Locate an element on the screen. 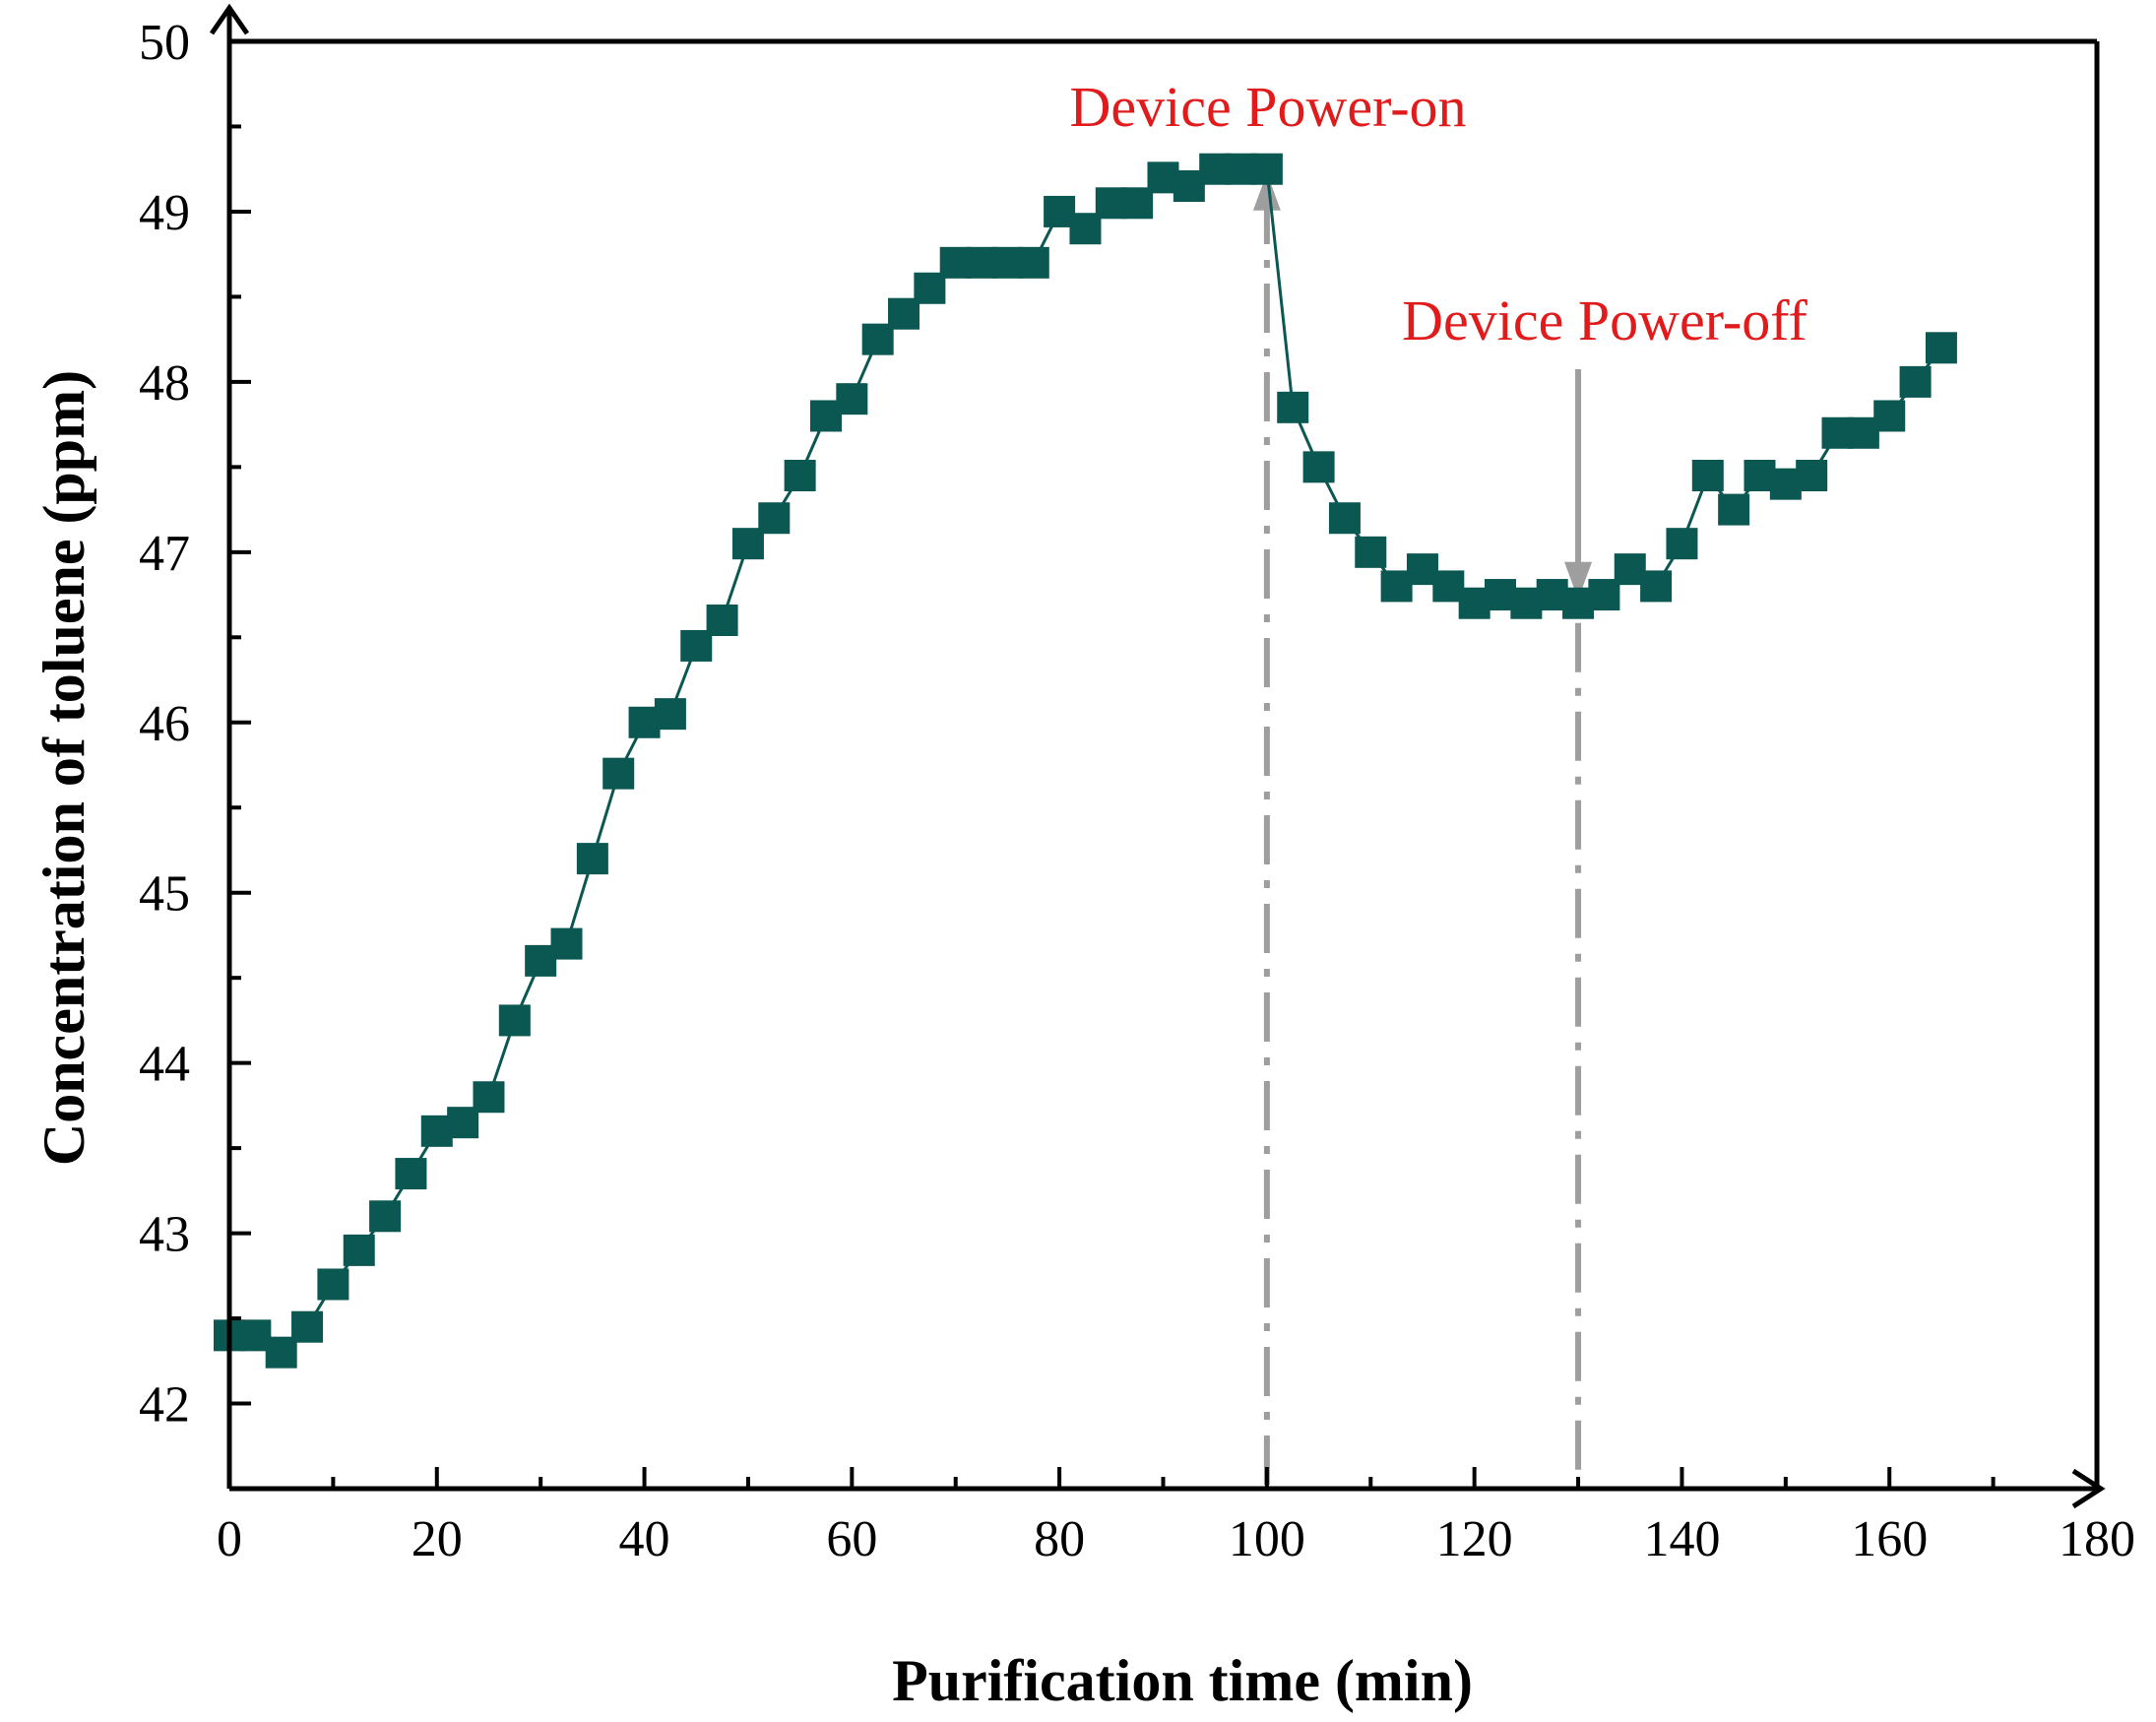 Image resolution: width=2156 pixels, height=1722 pixels. x-tick-label: 80 is located at coordinates (1059, 1539).